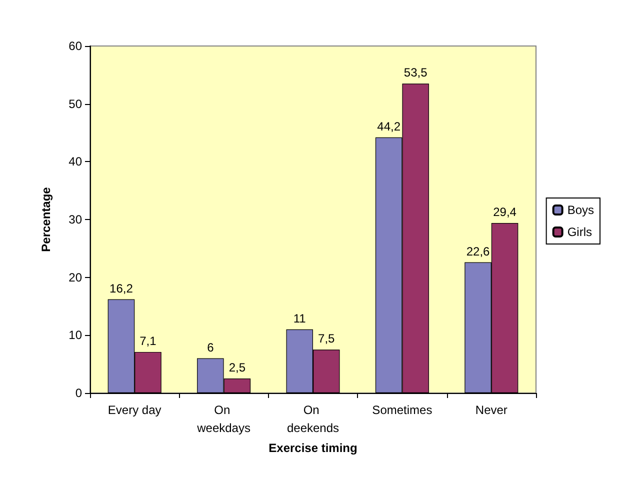 This screenshot has width=617, height=495. Describe the element at coordinates (78, 393) in the screenshot. I see `y-tick-label: 0` at that location.